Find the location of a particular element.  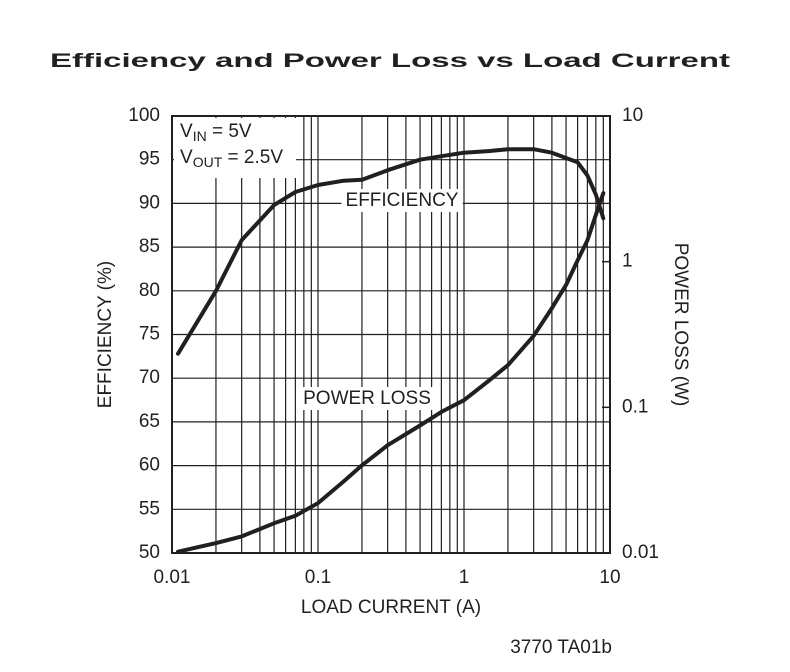

y-tick-label: 100 is located at coordinates (144, 115).